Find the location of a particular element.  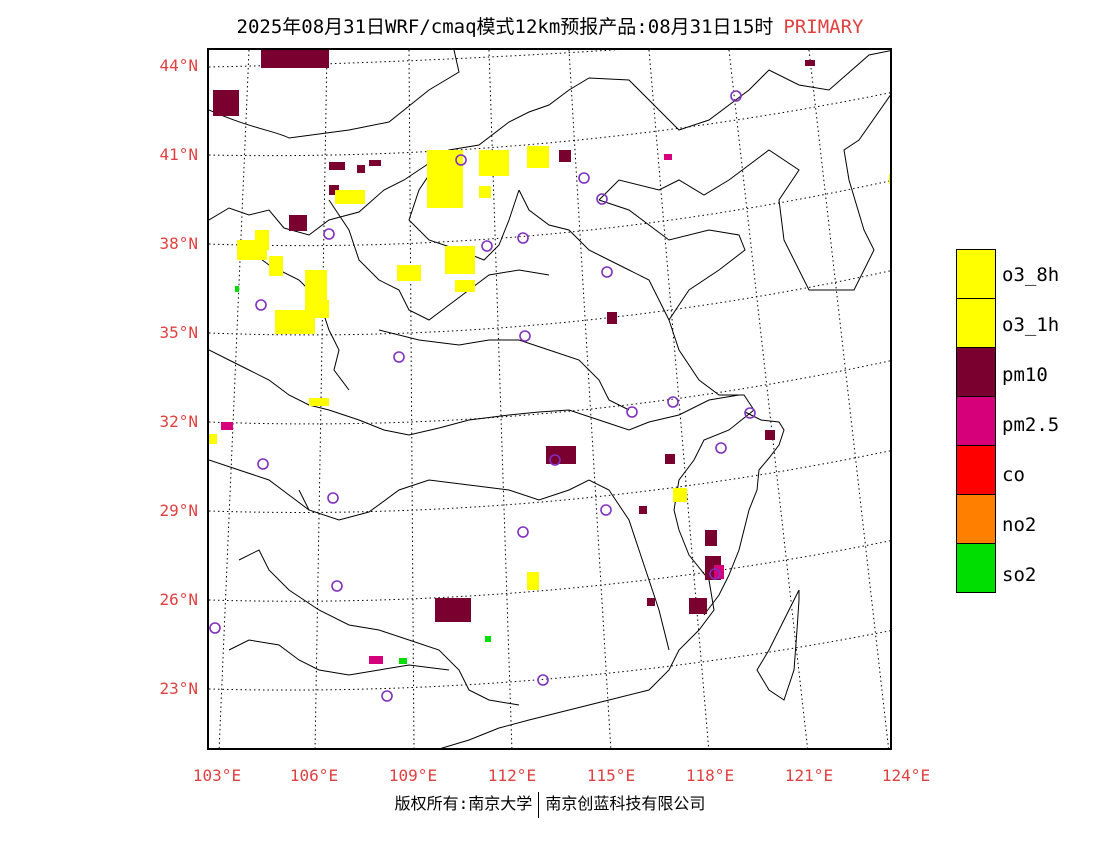

map-title-text: 2025年08月31日WRF/cmaq模式12km预报产品:08月31日15时 is located at coordinates (505, 27).